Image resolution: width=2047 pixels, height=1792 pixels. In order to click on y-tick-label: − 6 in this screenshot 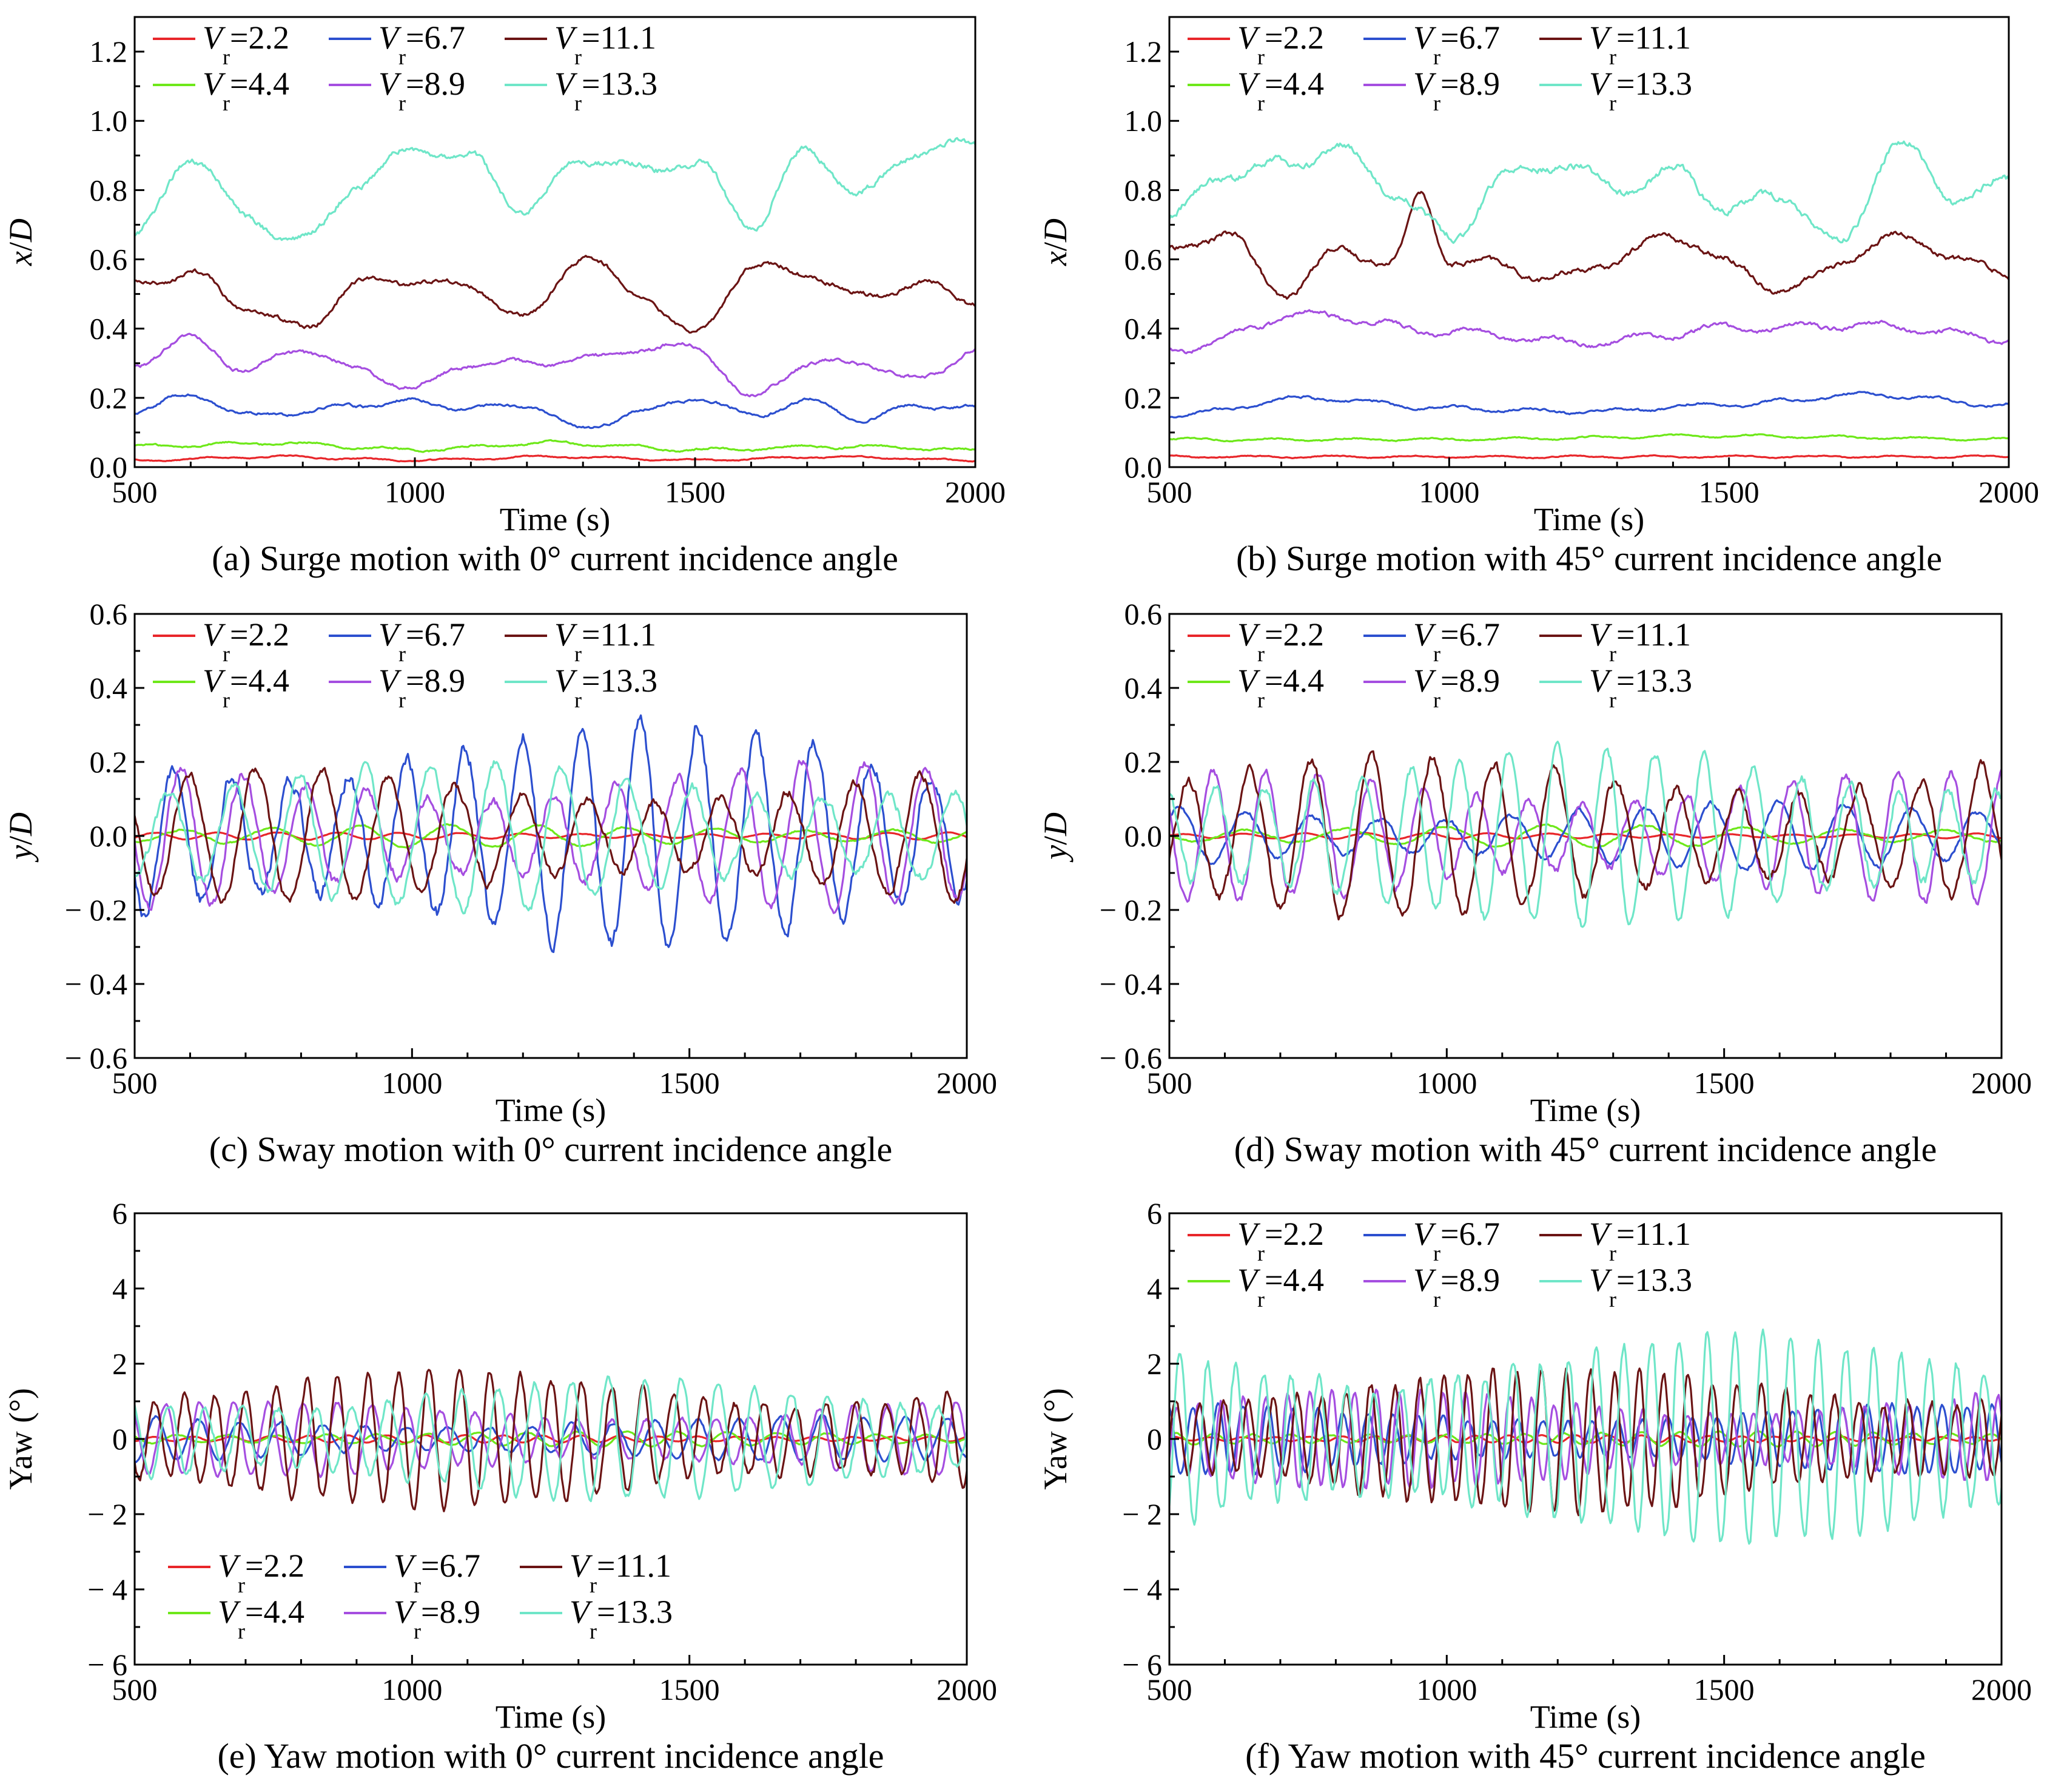, I will do `click(1142, 1665)`.